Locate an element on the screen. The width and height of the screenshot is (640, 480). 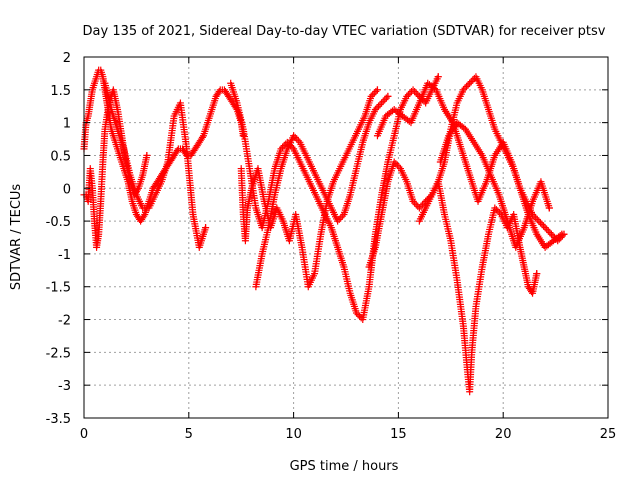
y-tick-label: 1 is located at coordinates (67, 124).